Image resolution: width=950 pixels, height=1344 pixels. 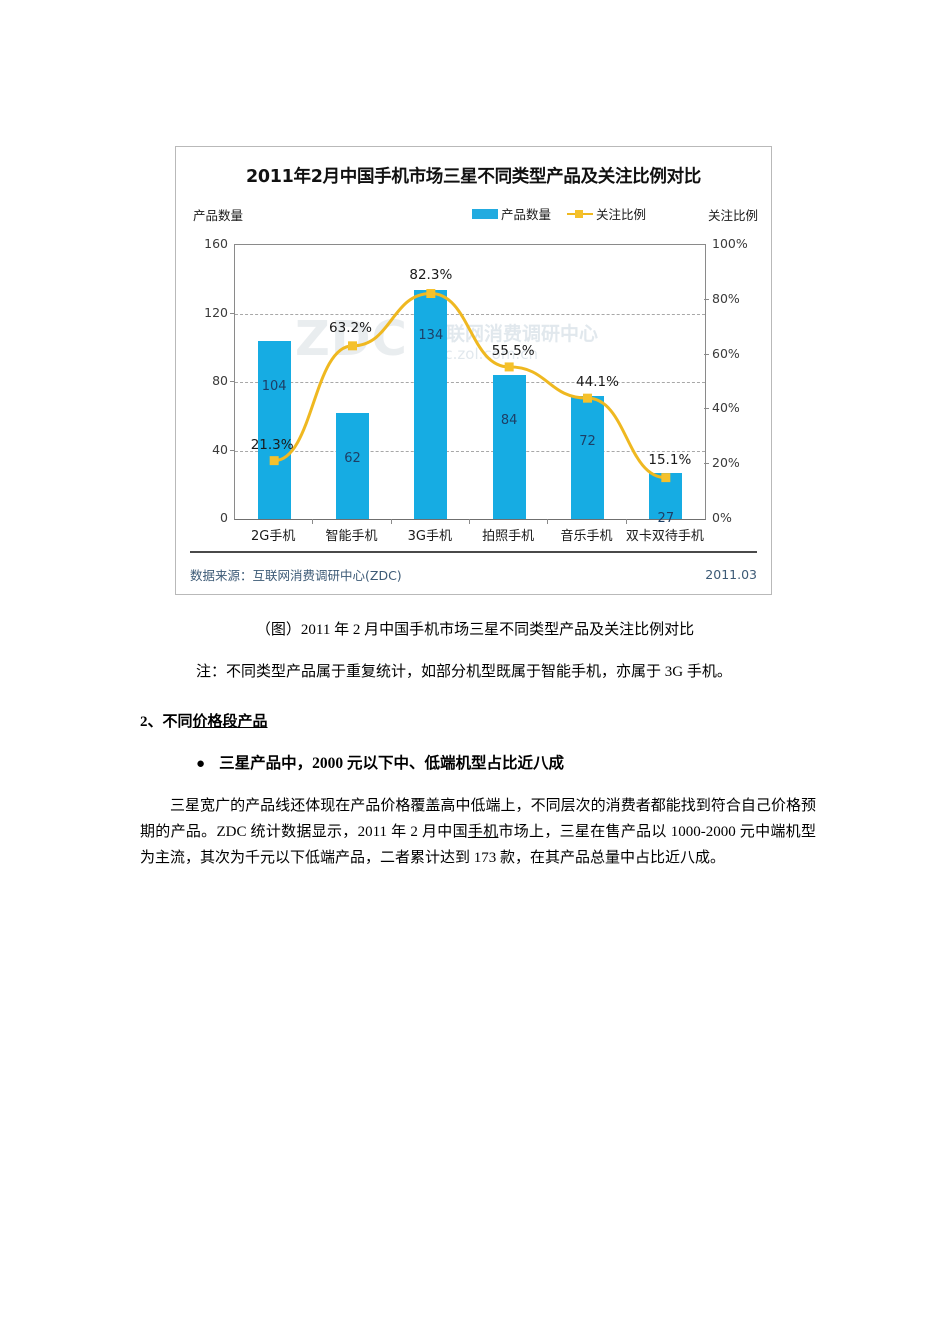 I want to click on line-value-label: 21.3%, so click(x=272, y=444).